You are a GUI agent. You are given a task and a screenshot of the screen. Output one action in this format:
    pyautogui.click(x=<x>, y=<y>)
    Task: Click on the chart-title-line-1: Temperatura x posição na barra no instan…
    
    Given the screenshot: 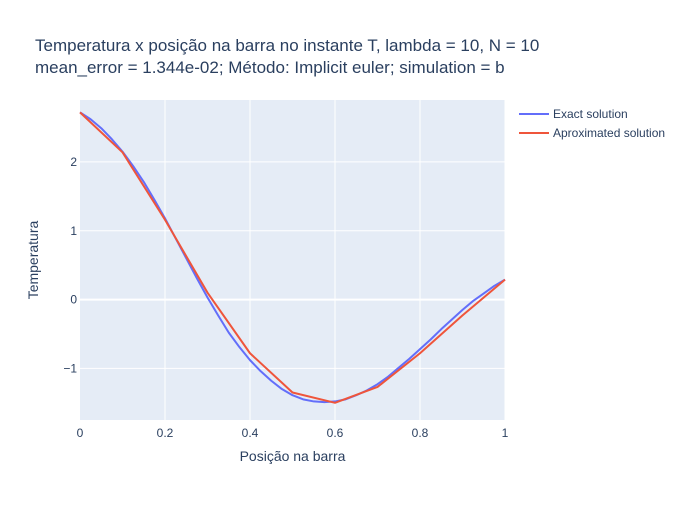 What is the action you would take?
    pyautogui.click(x=287, y=45)
    